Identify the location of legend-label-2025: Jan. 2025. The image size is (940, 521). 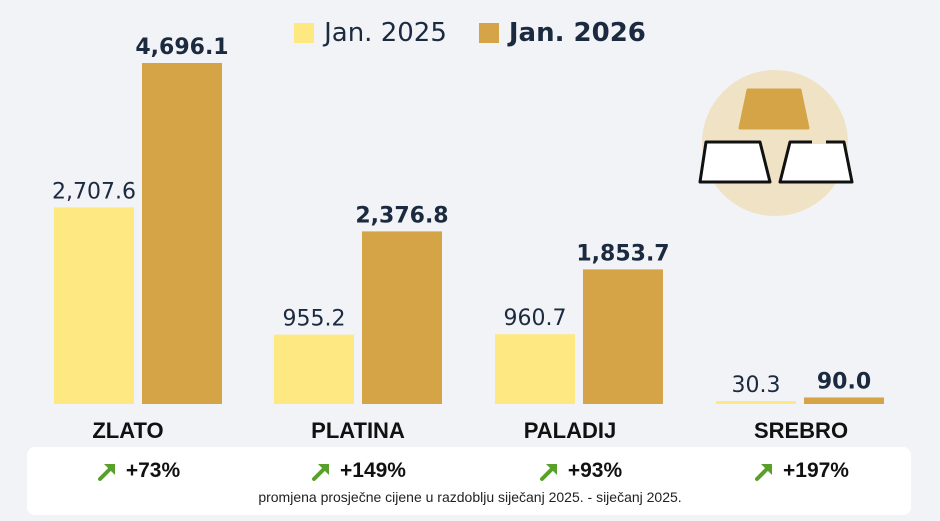
(385, 33).